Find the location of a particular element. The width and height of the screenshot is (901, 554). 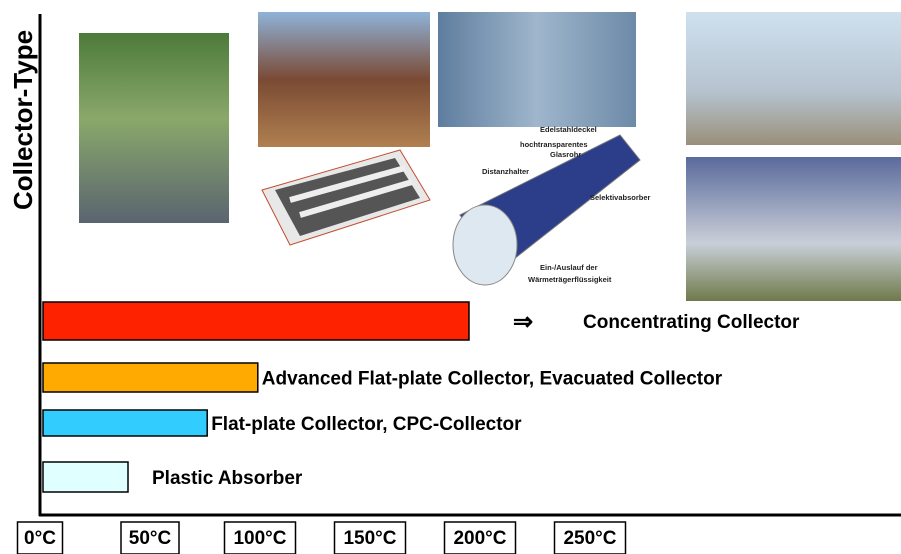

bar-label: Plastic Absorber is located at coordinates (227, 478).